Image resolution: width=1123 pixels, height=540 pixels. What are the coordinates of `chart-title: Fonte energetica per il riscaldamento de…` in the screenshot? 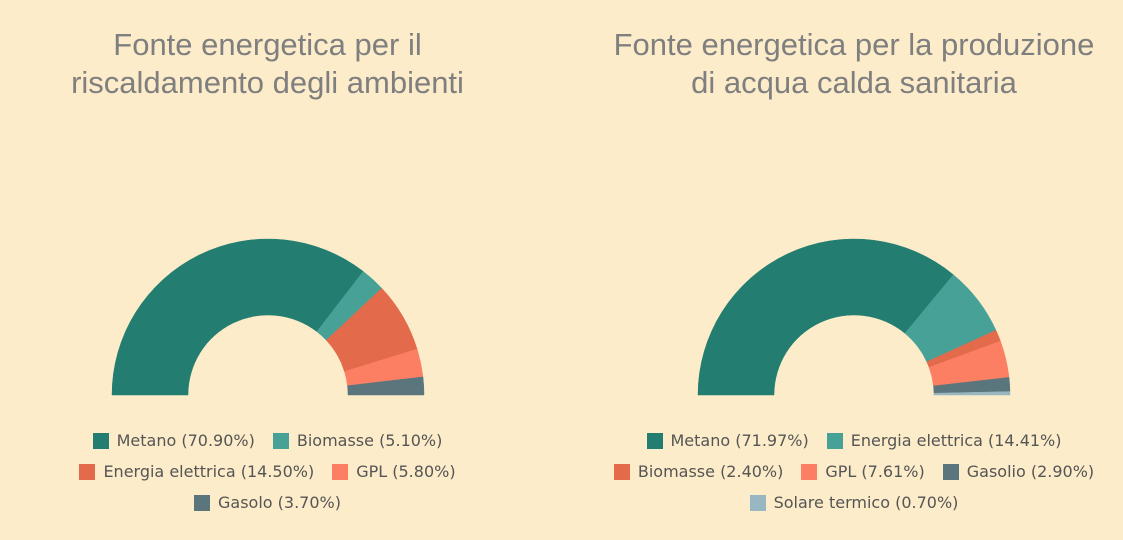 It's located at (267, 63).